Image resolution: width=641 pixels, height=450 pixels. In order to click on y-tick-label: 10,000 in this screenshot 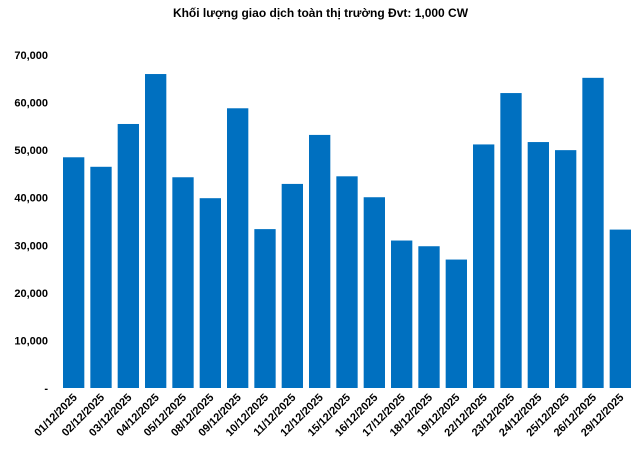, I will do `click(31, 341)`.